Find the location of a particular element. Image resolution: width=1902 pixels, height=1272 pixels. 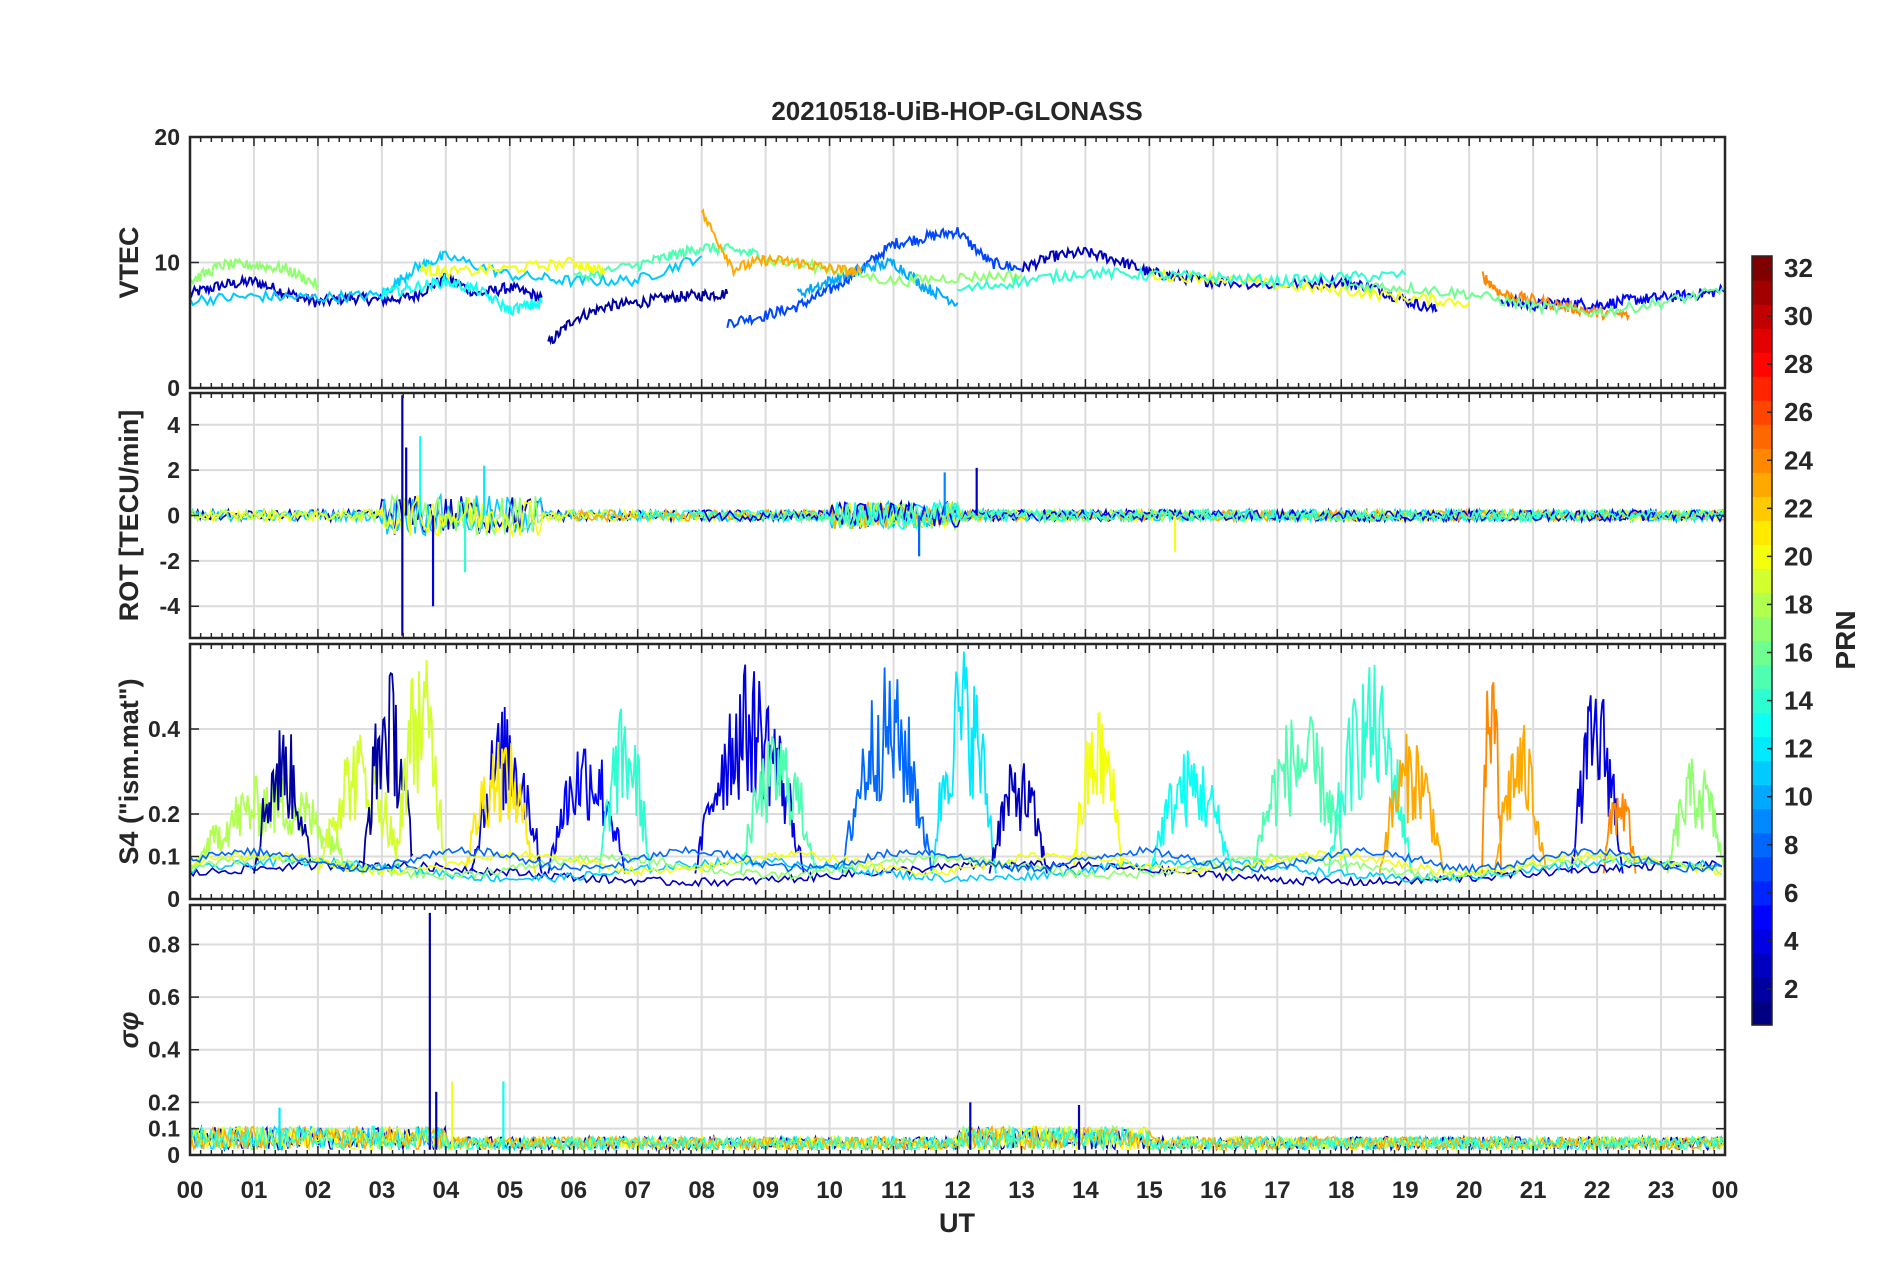

x-tick-label: 11 is located at coordinates (893, 1190).